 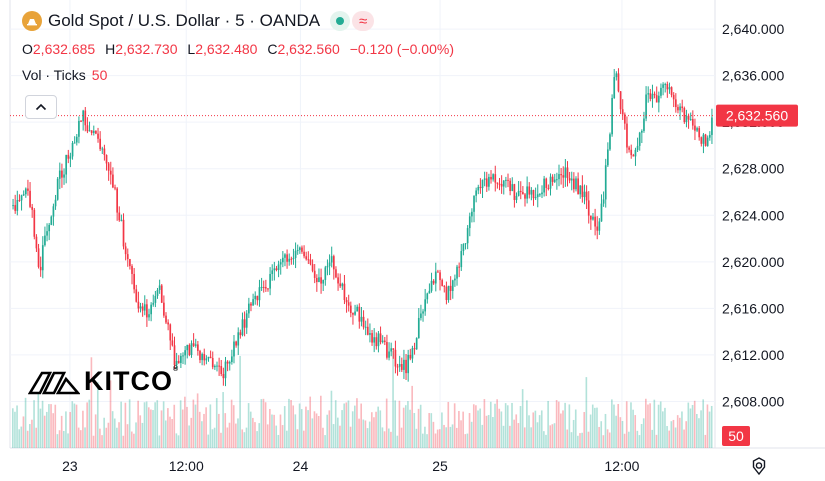 I want to click on price-tick-label: 2,612.000, so click(x=753, y=355).